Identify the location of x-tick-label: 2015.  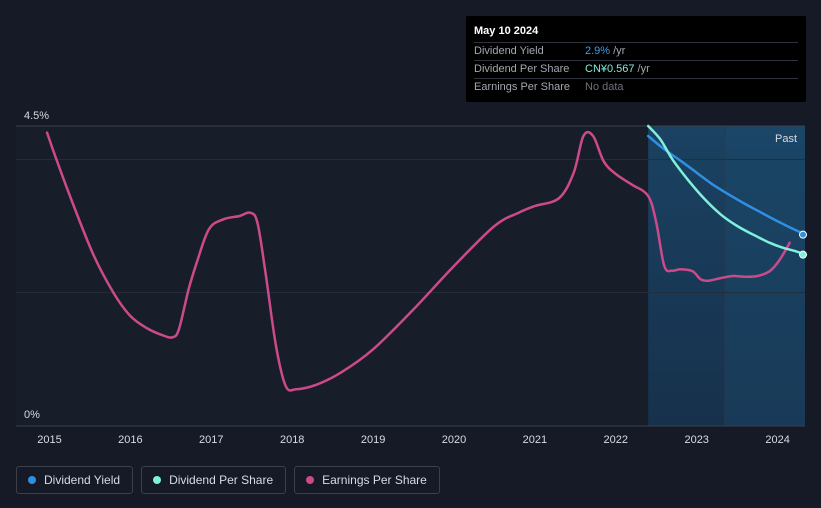
(49, 440).